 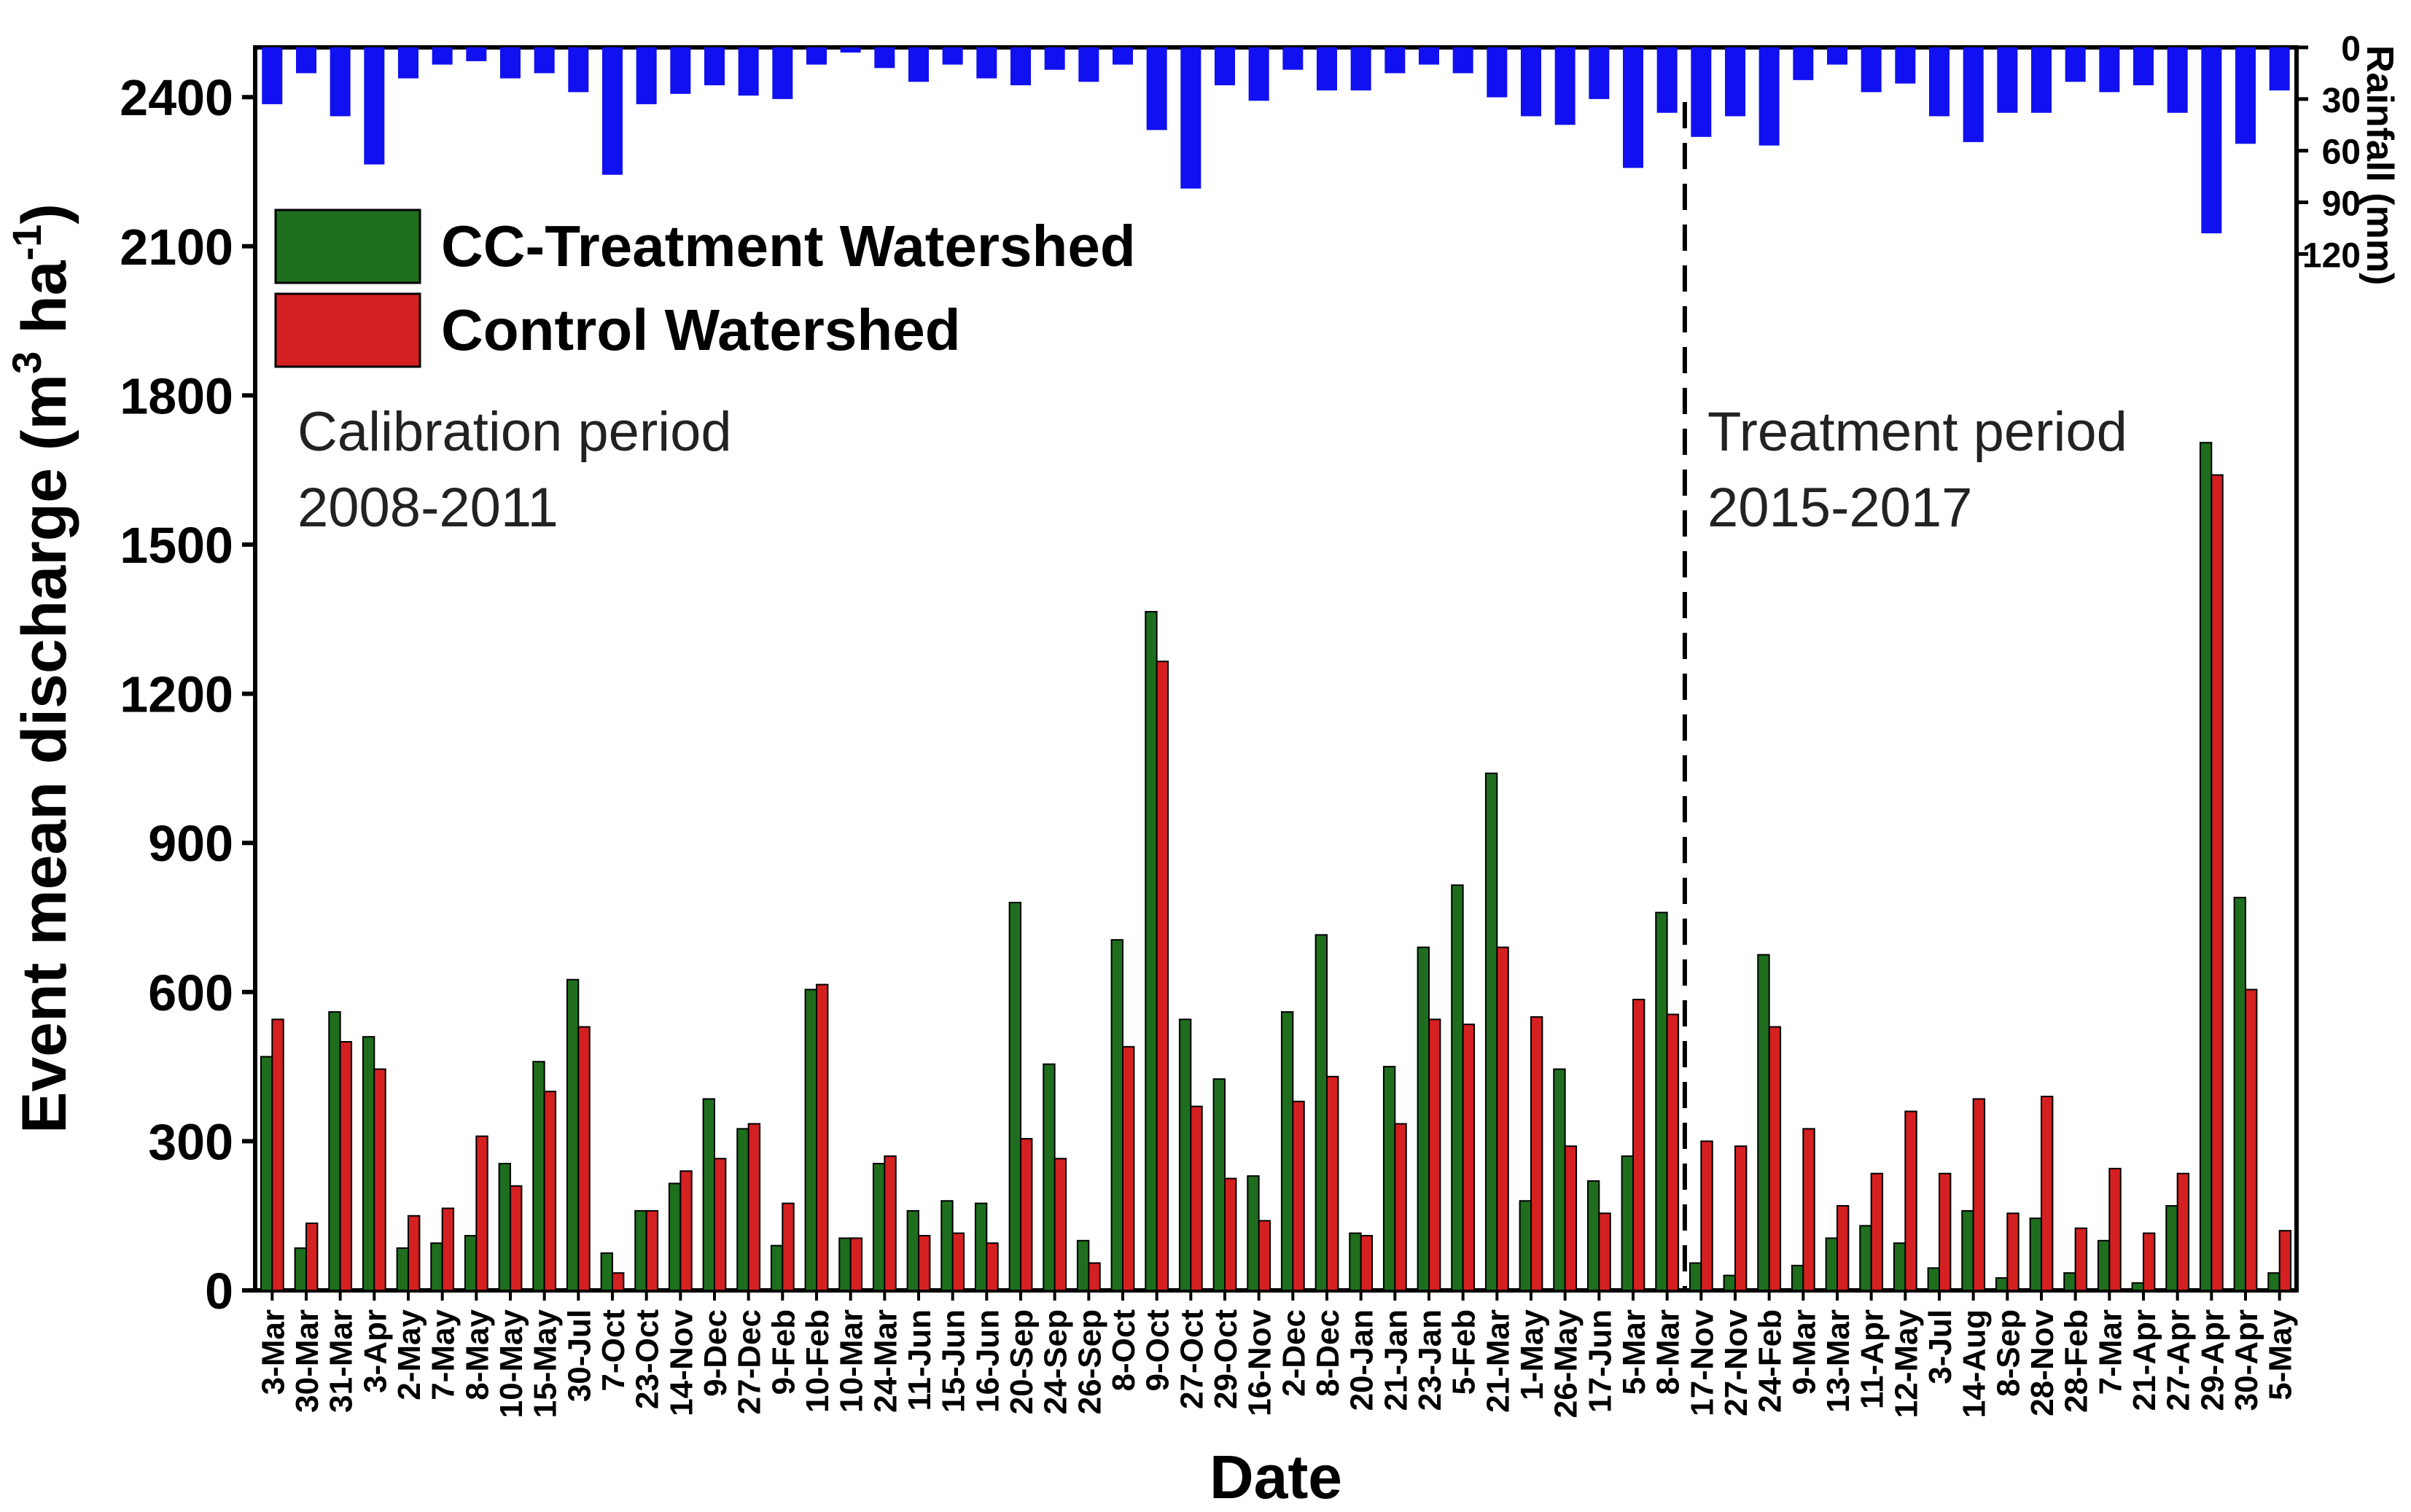 I want to click on x-tick-label-5: 2-May, so click(x=409, y=1354).